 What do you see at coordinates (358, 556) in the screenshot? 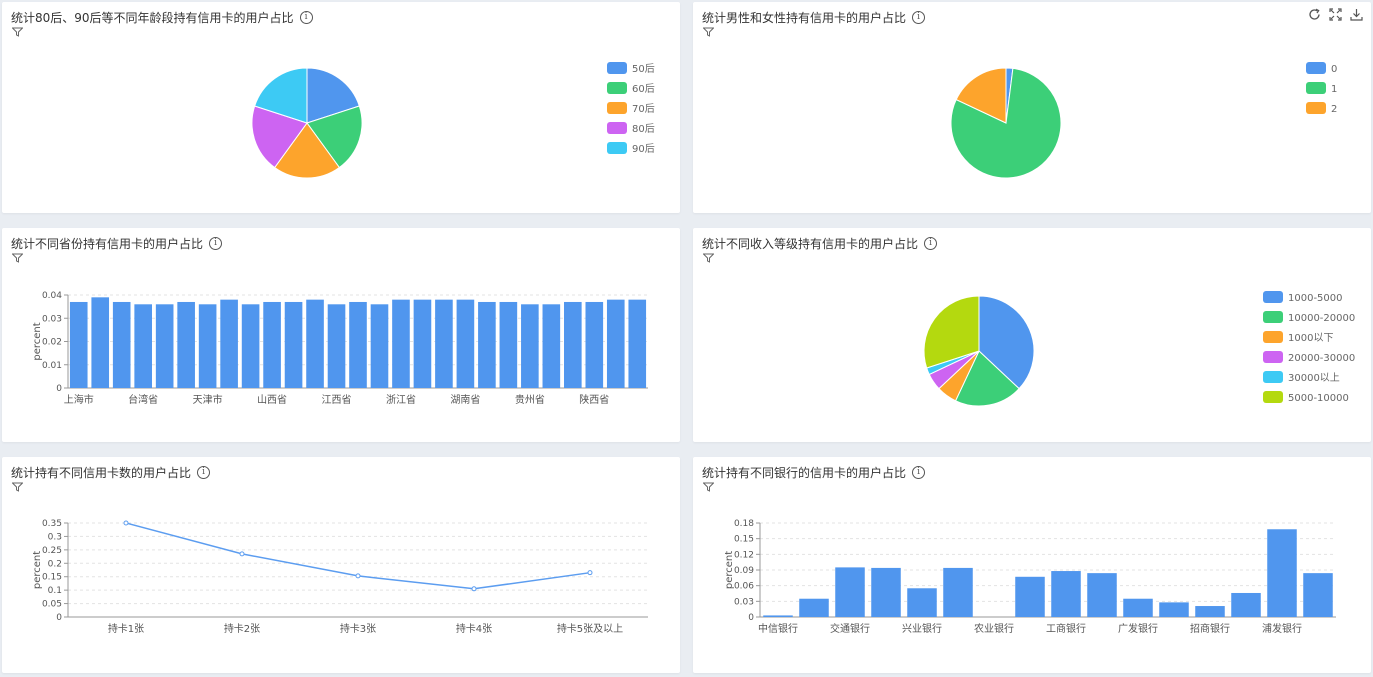
I see `series-line` at bounding box center [358, 556].